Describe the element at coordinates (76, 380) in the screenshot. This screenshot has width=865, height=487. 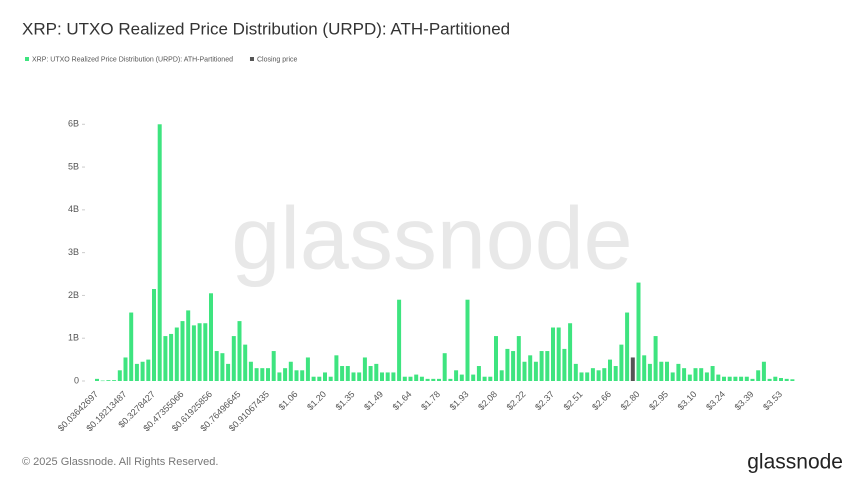
I see `y-tick-label: 0` at that location.